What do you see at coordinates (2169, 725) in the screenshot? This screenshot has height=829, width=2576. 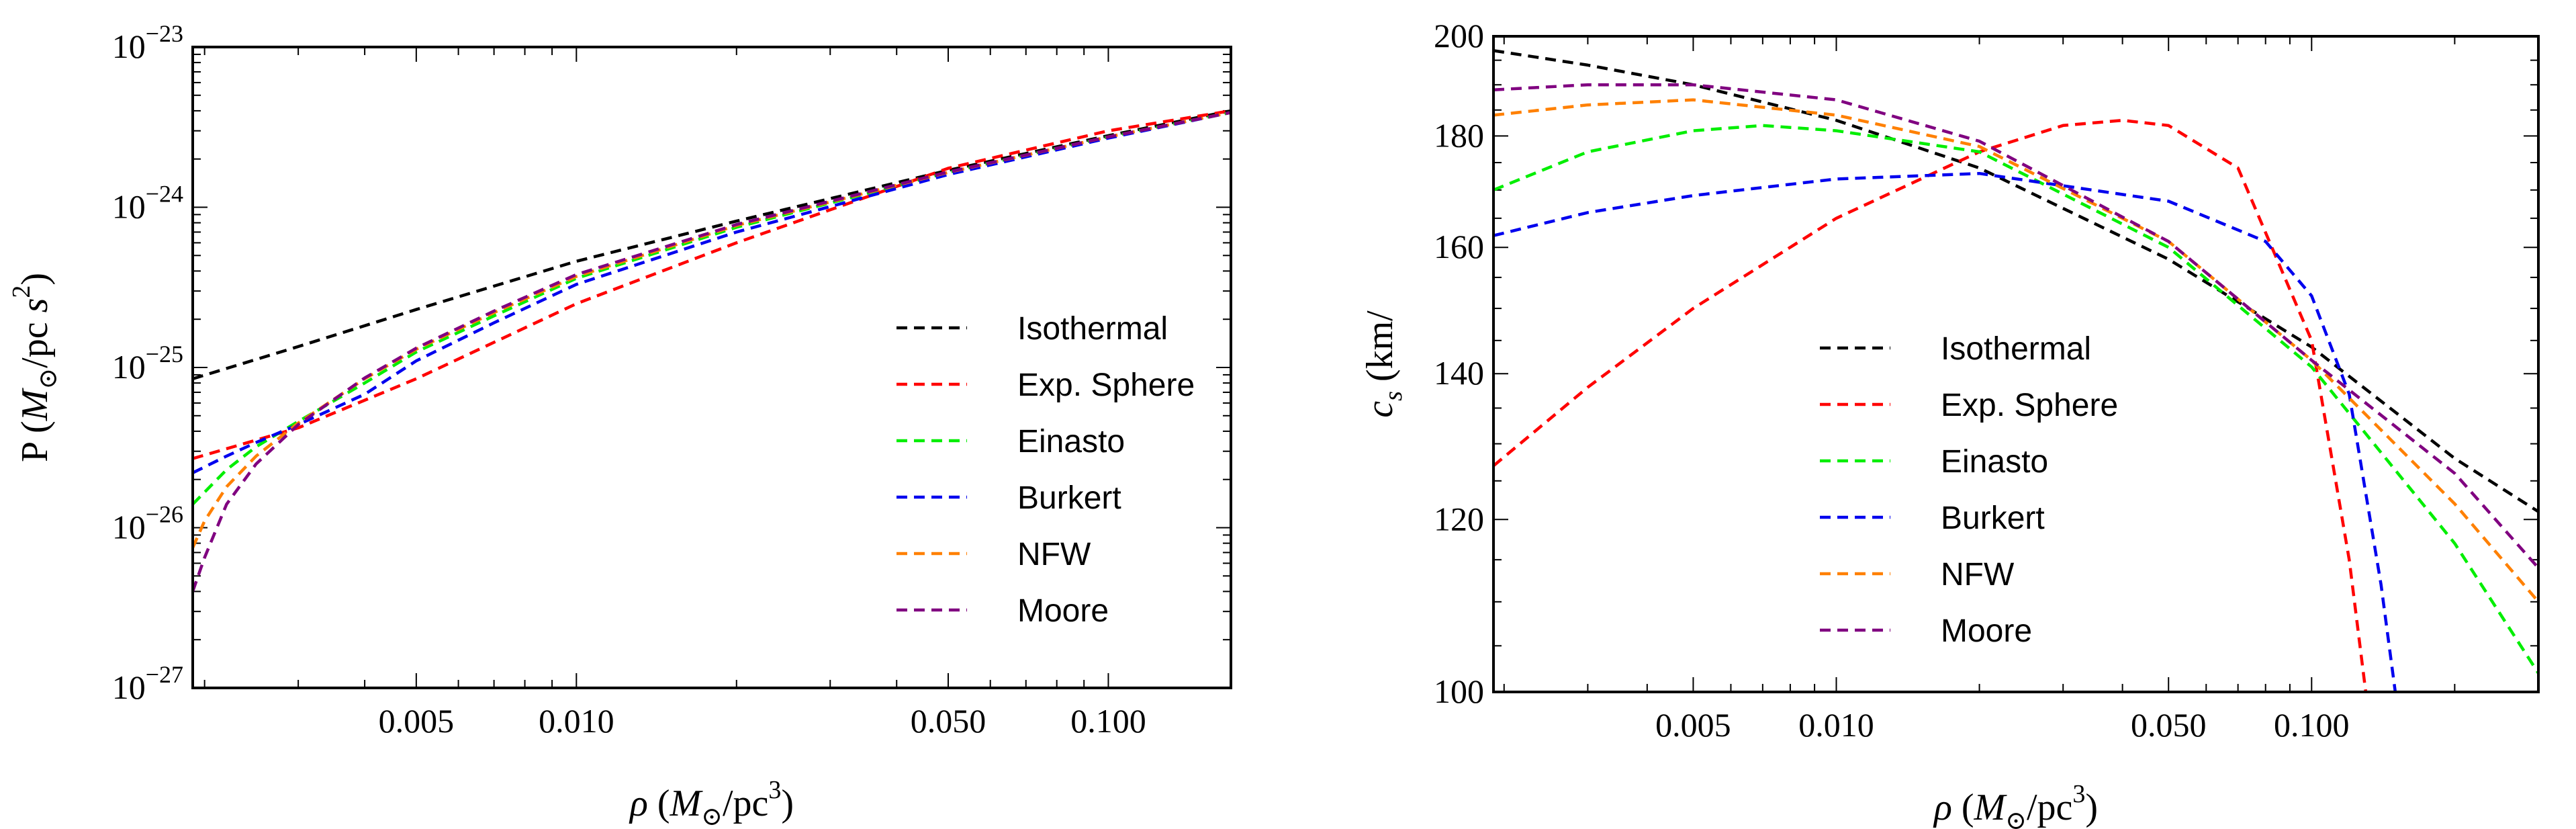 I see `right-x-tick-label: 0.050` at bounding box center [2169, 725].